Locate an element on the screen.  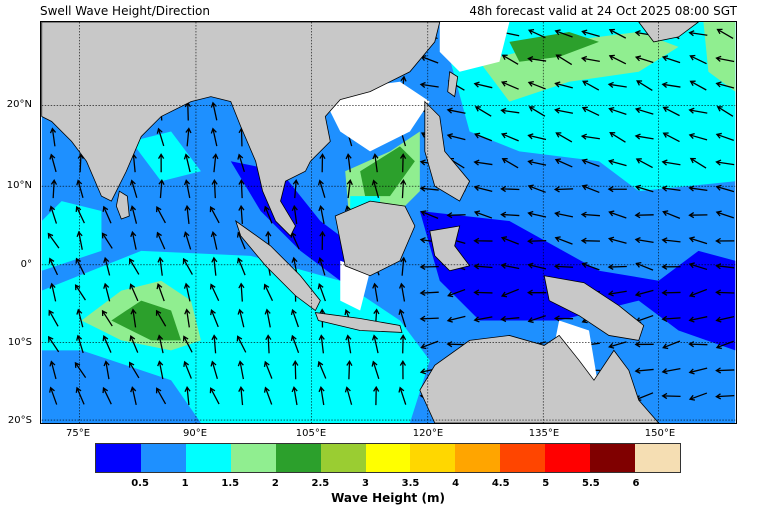
land-sri-lanka is located at coordinates (122, 205).